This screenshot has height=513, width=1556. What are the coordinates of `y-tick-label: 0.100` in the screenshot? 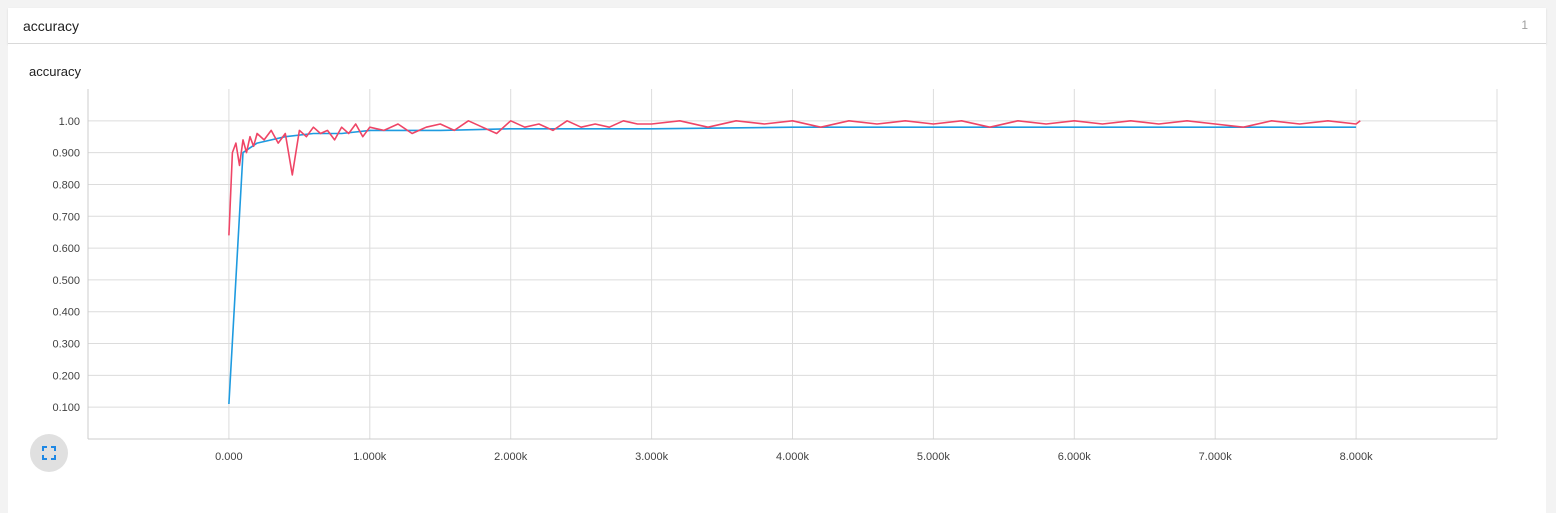 It's located at (66, 408).